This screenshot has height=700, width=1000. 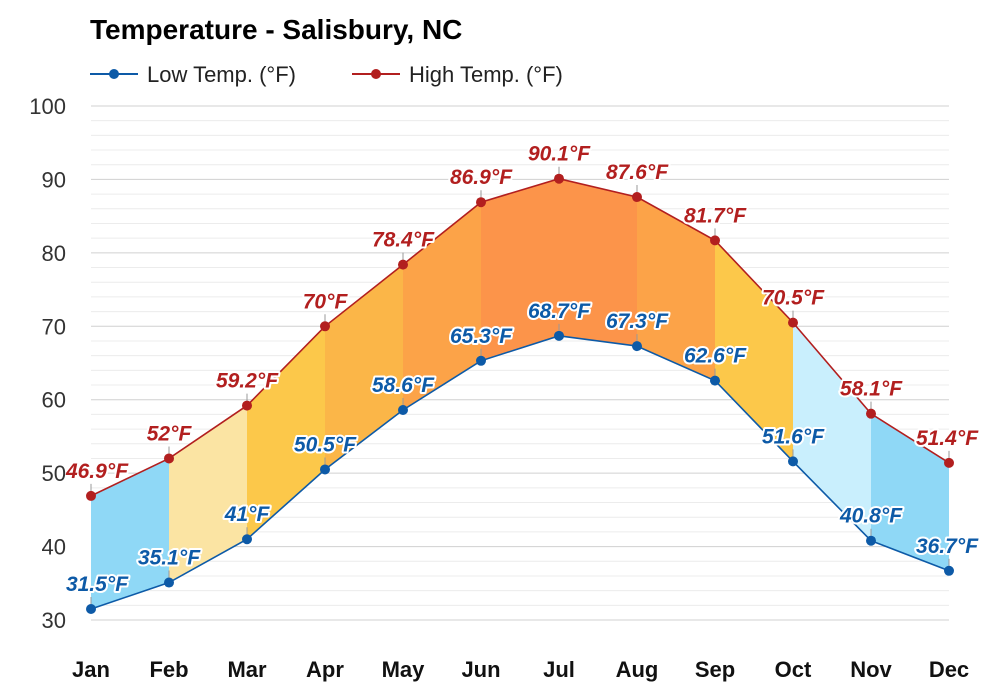 What do you see at coordinates (871, 516) in the screenshot?
I see `low-temp-label-nov: 40.8°F` at bounding box center [871, 516].